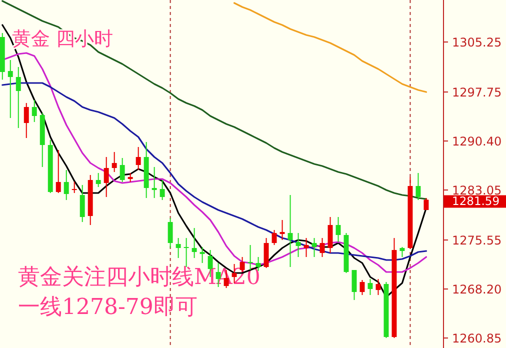 This screenshot has width=506, height=348. What do you see at coordinates (330, 47) in the screenshot?
I see `line-series` at bounding box center [330, 47].